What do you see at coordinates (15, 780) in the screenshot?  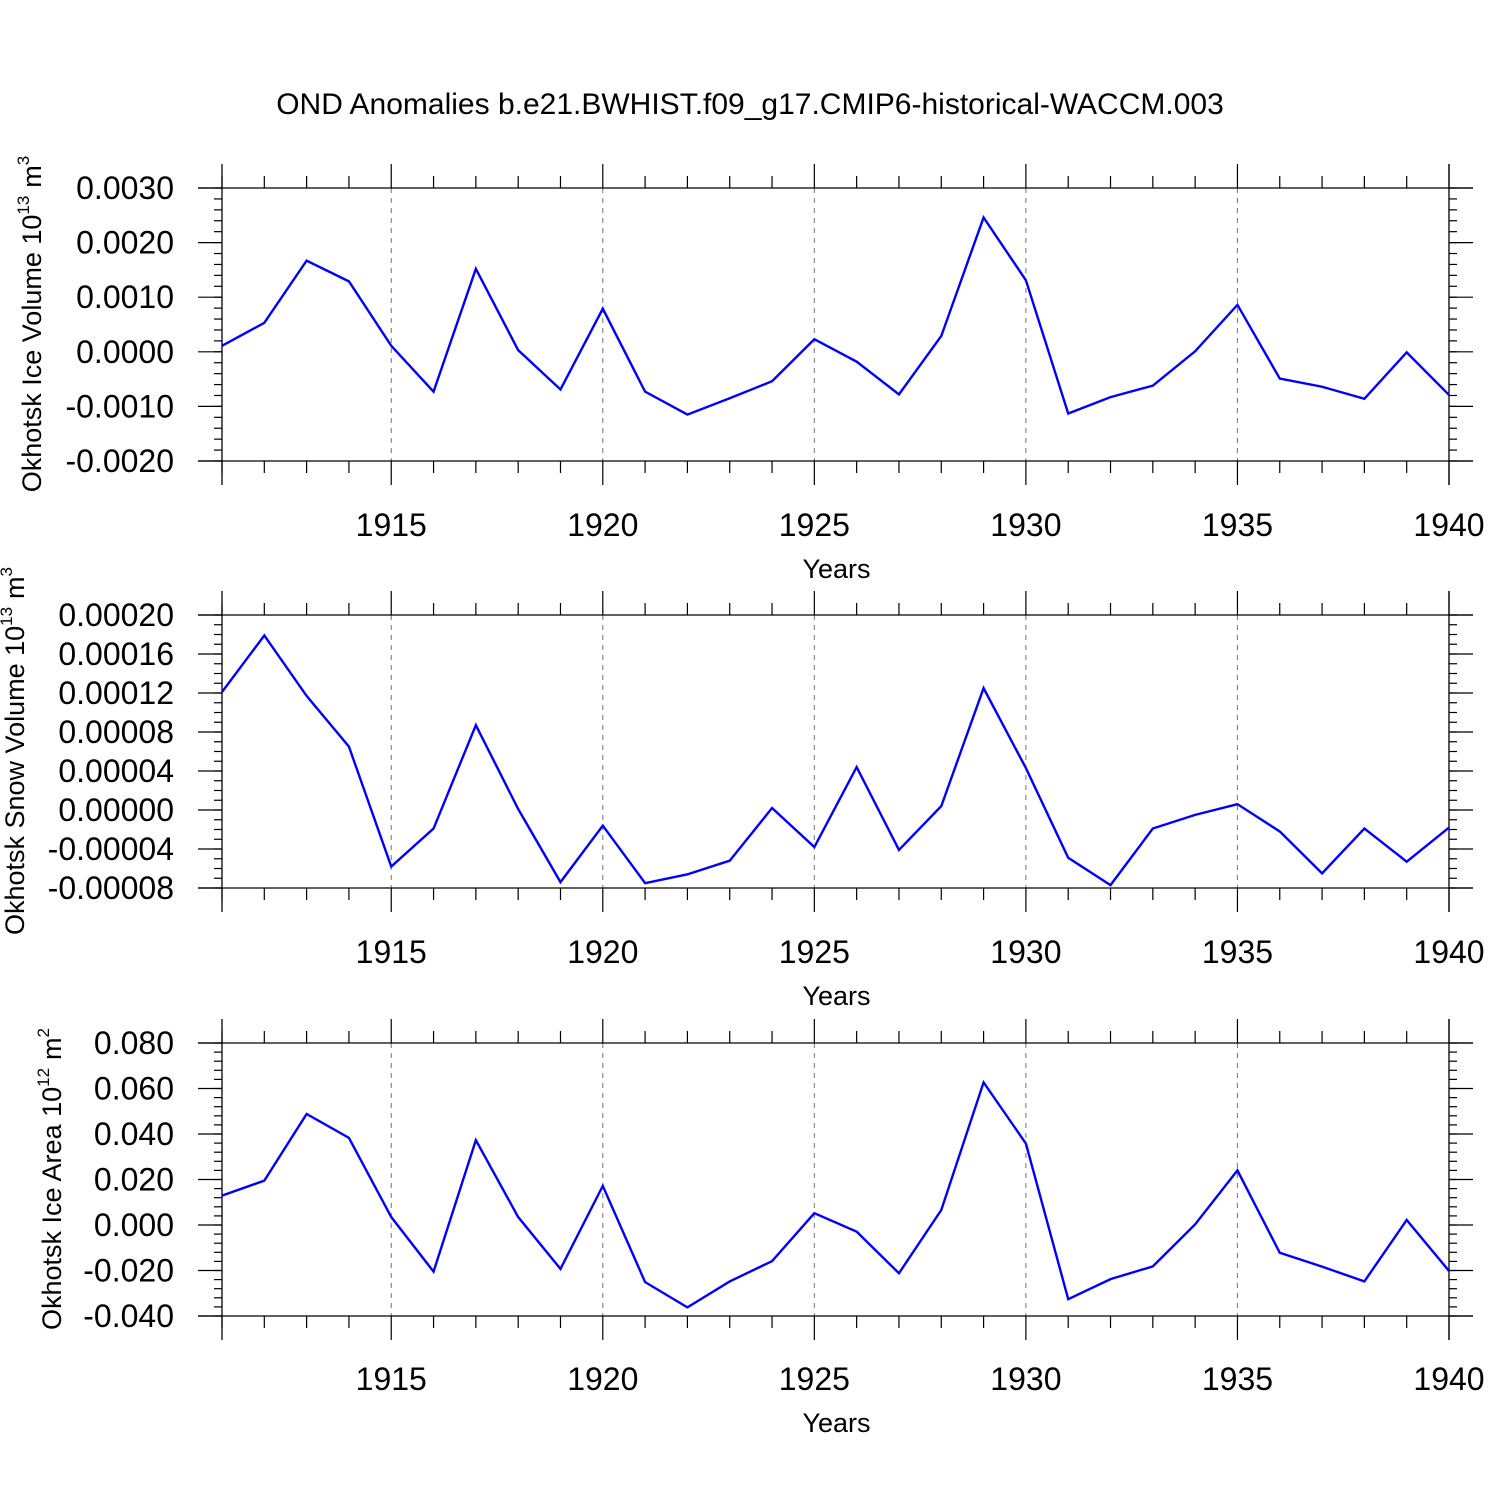 I see `y-axis-title-part: Okhotsk Snow Volume 10` at bounding box center [15, 780].